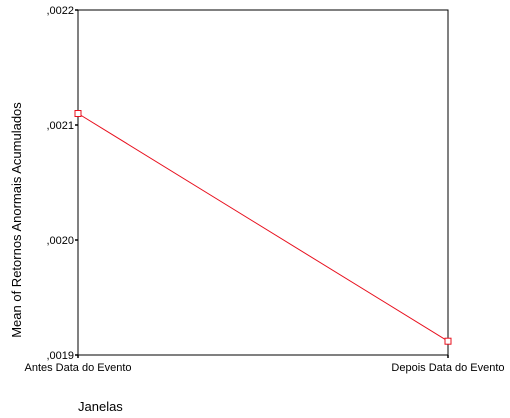  Describe the element at coordinates (60, 356) in the screenshot. I see `y-tick-label: ,0019` at that location.